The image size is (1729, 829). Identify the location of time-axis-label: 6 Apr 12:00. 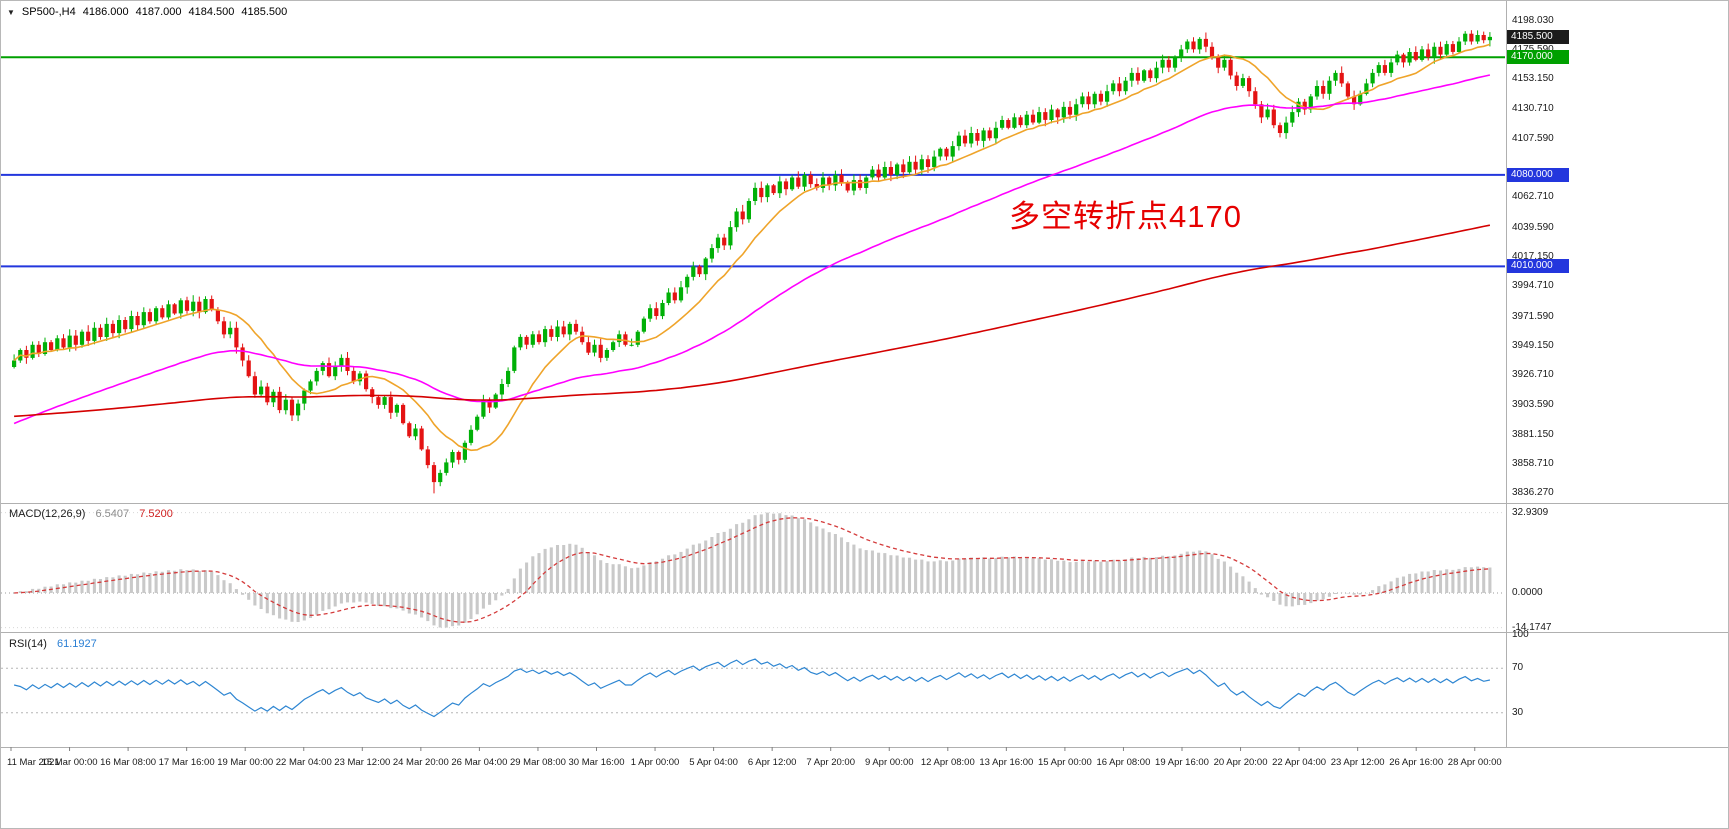
(772, 762).